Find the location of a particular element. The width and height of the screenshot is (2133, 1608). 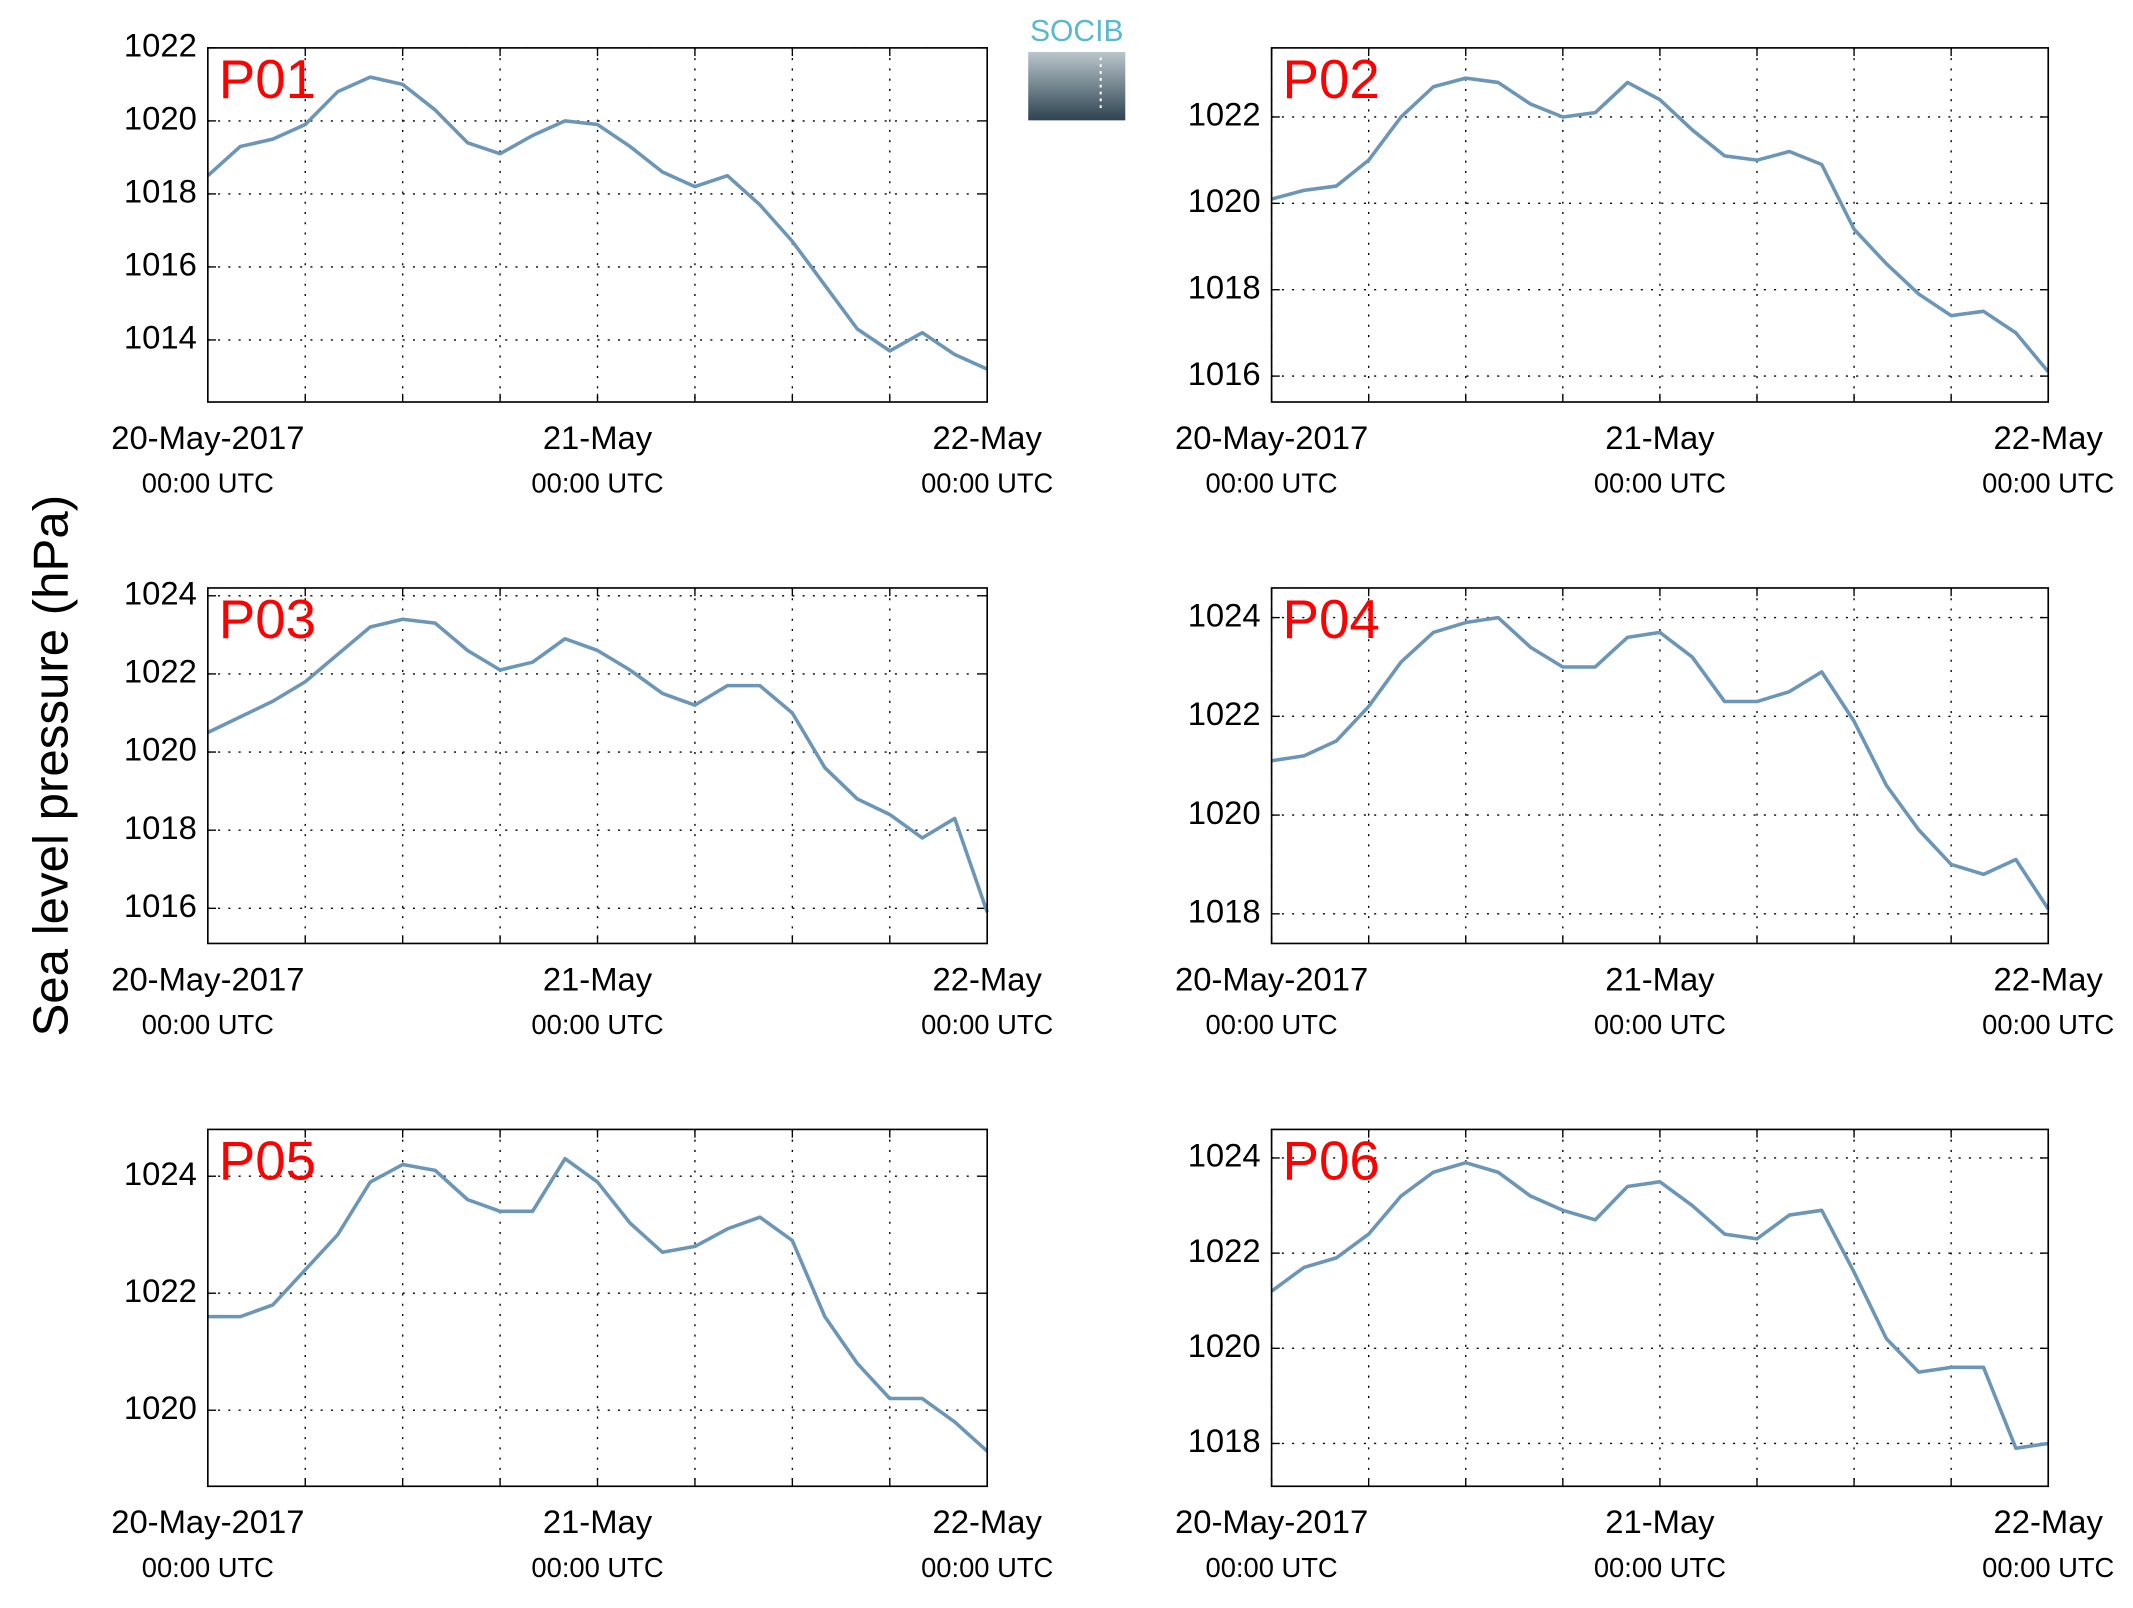

panel-title: P04 is located at coordinates (1331, 619).